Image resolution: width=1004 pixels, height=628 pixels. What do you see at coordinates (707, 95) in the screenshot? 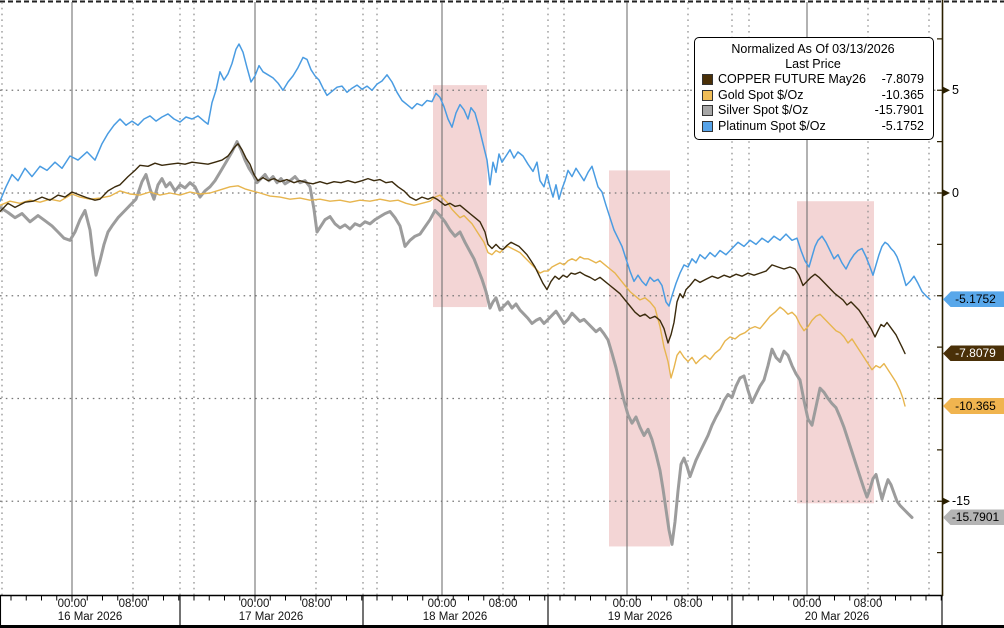
I see `gold-swatch-icon` at bounding box center [707, 95].